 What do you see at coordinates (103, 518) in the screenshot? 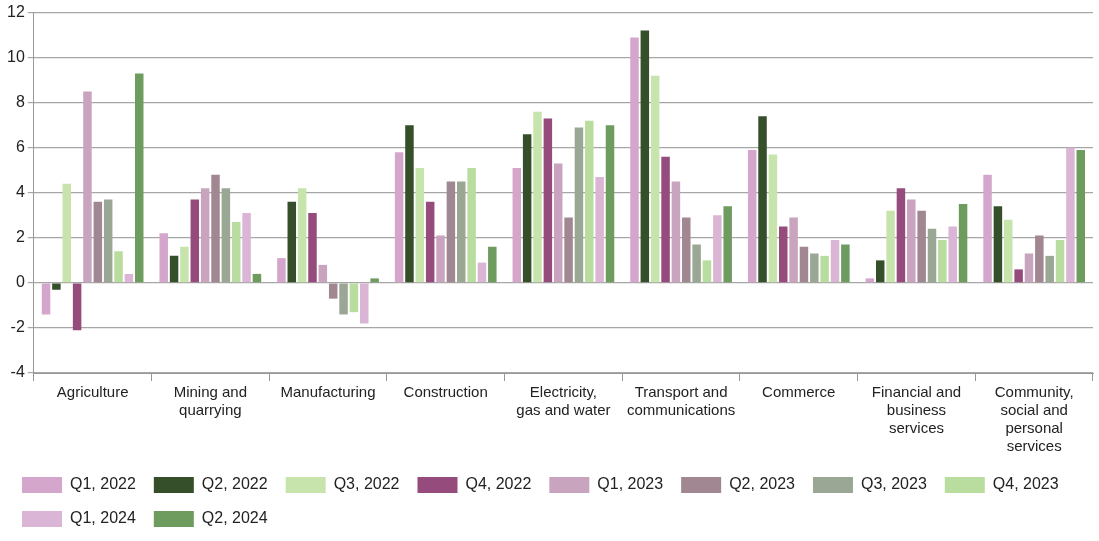
I see `legend-label: Q1, 2024` at bounding box center [103, 518].